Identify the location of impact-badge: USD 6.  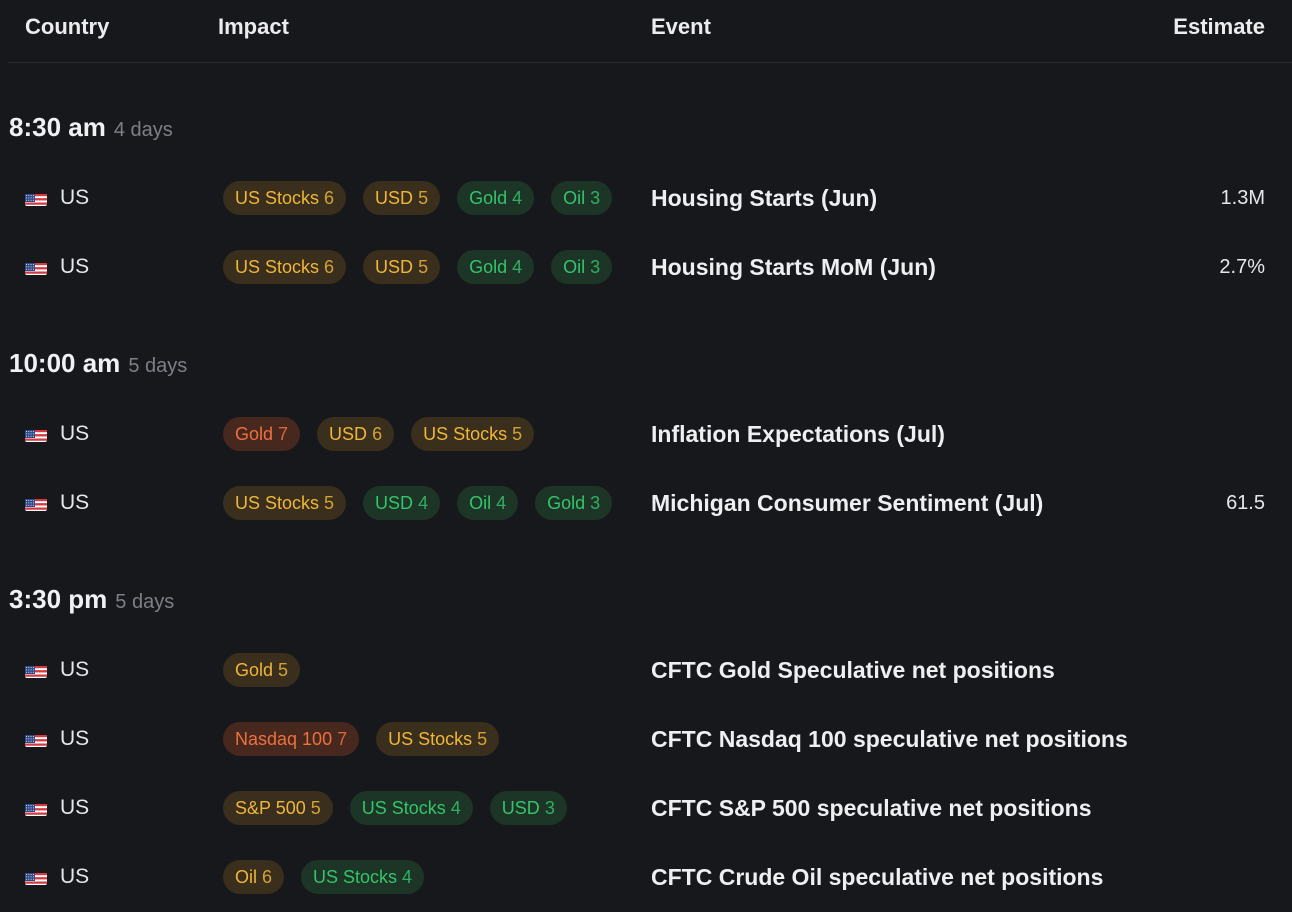
(356, 434).